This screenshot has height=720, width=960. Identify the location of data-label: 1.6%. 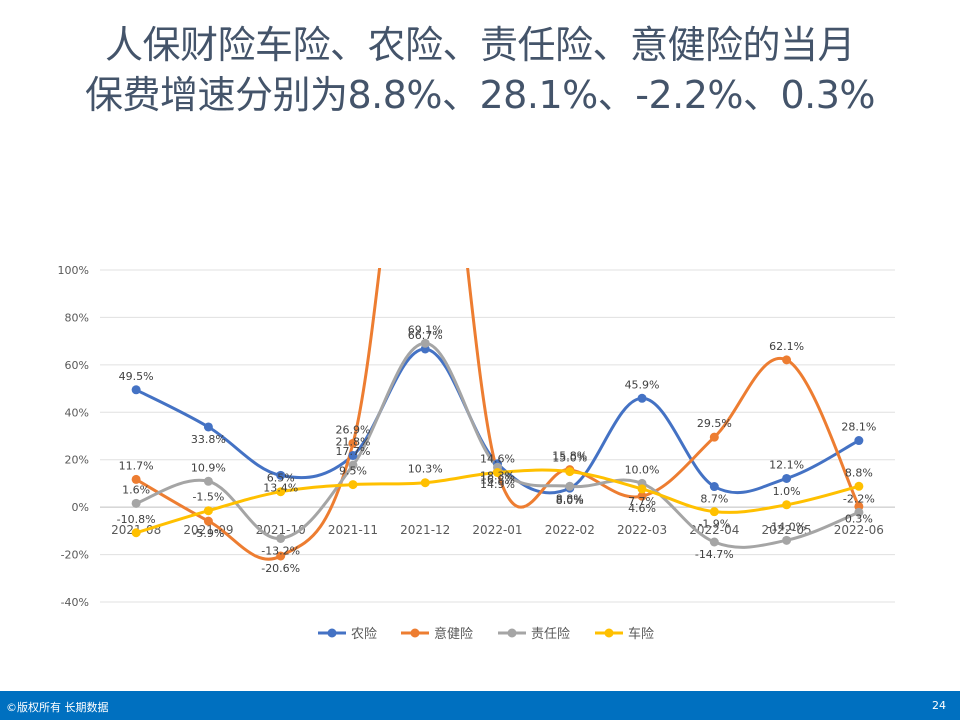
(136, 489).